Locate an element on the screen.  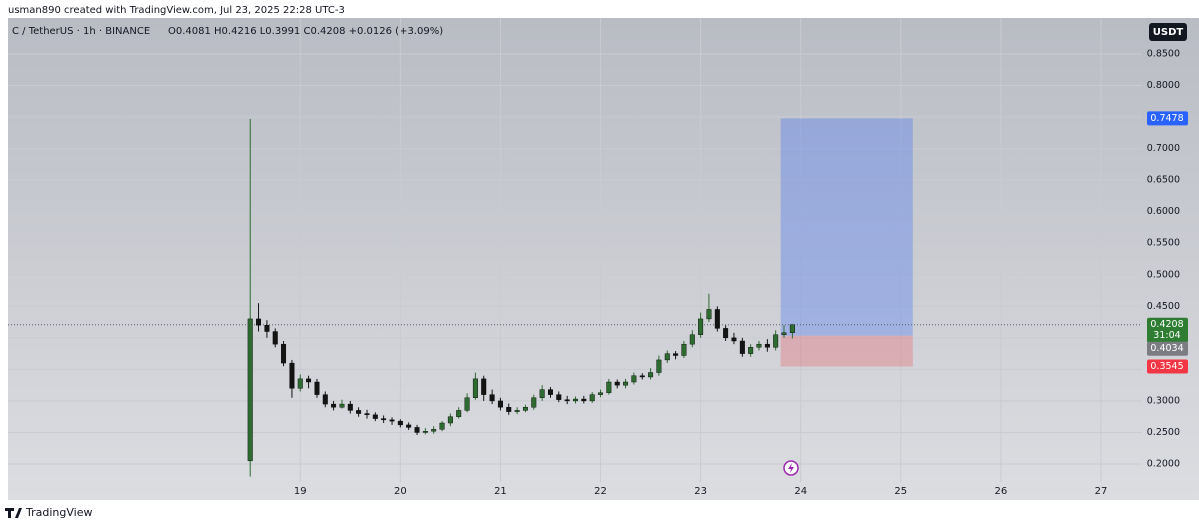
entry-price-tag: 0.4034 is located at coordinates (1166, 348).